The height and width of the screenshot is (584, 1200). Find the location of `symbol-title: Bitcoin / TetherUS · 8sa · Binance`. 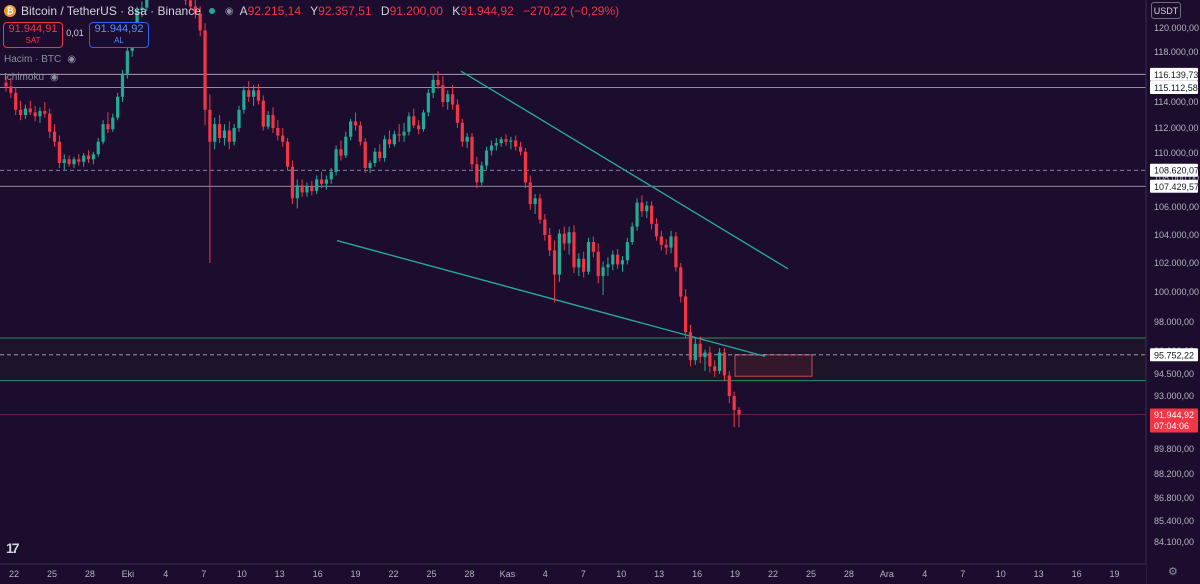

symbol-title: Bitcoin / TetherUS · 8sa · Binance is located at coordinates (111, 11).